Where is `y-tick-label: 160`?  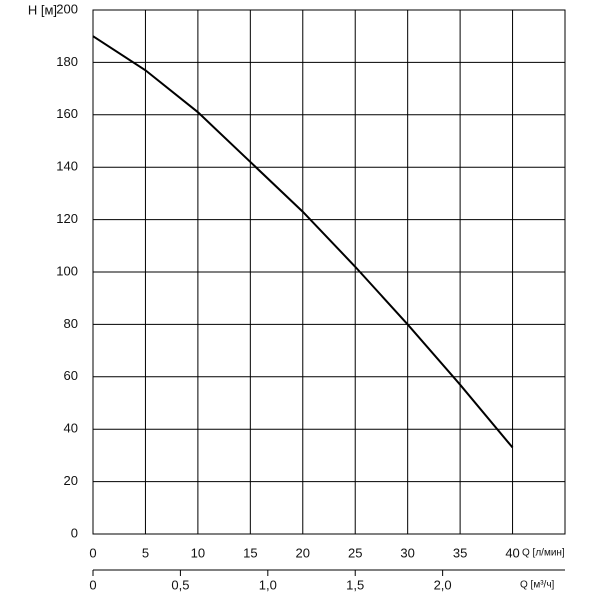
y-tick-label: 160 is located at coordinates (67, 113).